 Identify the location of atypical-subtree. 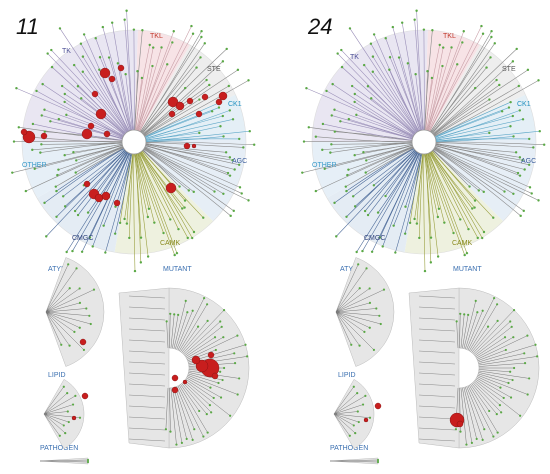
(365, 312).